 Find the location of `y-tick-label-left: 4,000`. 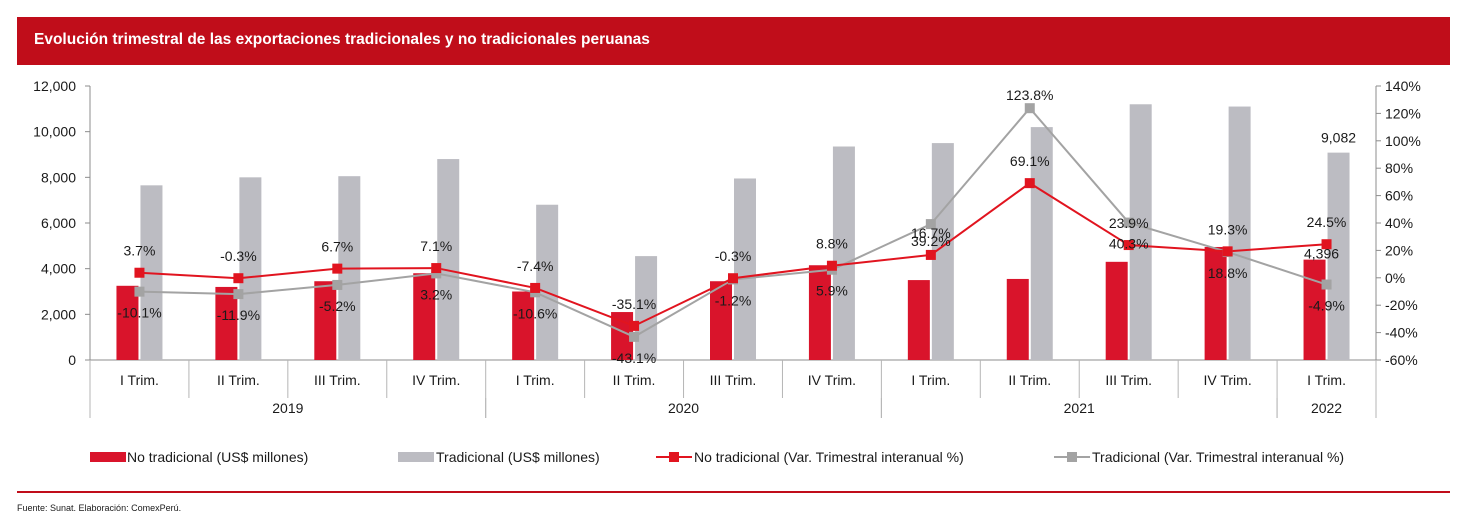

y-tick-label-left: 4,000 is located at coordinates (58, 269).